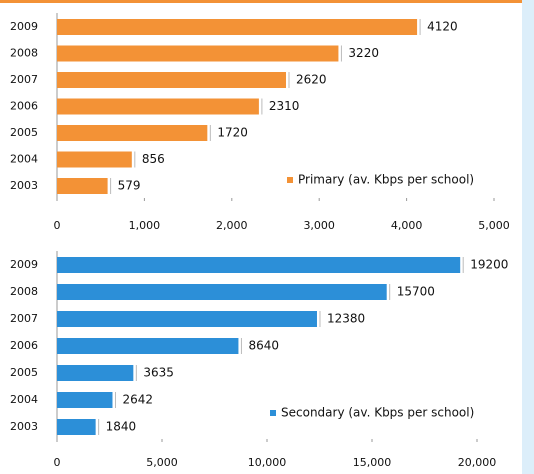  I want to click on data-label: 2620, so click(311, 80).